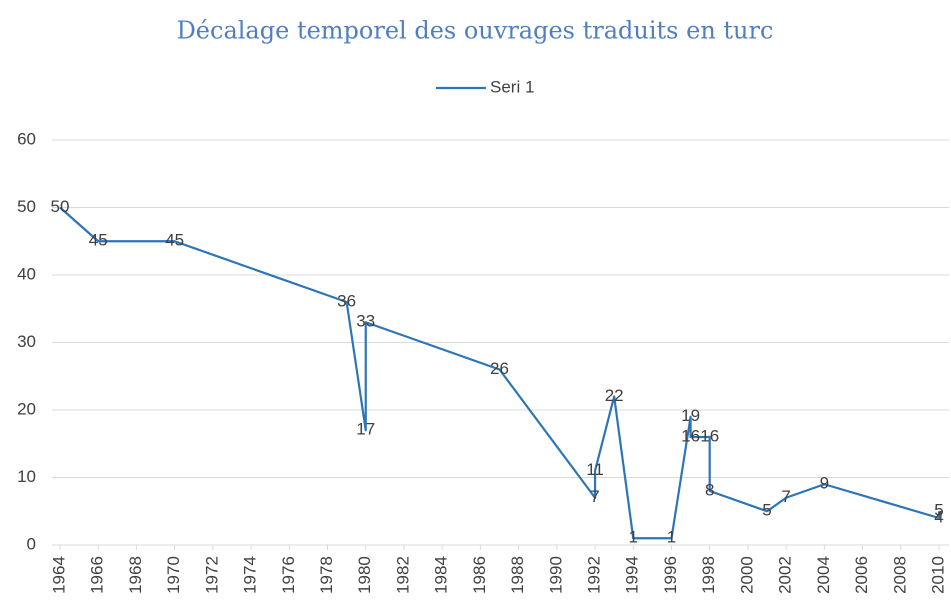  I want to click on x-tick-label: 1968, so click(135, 575).